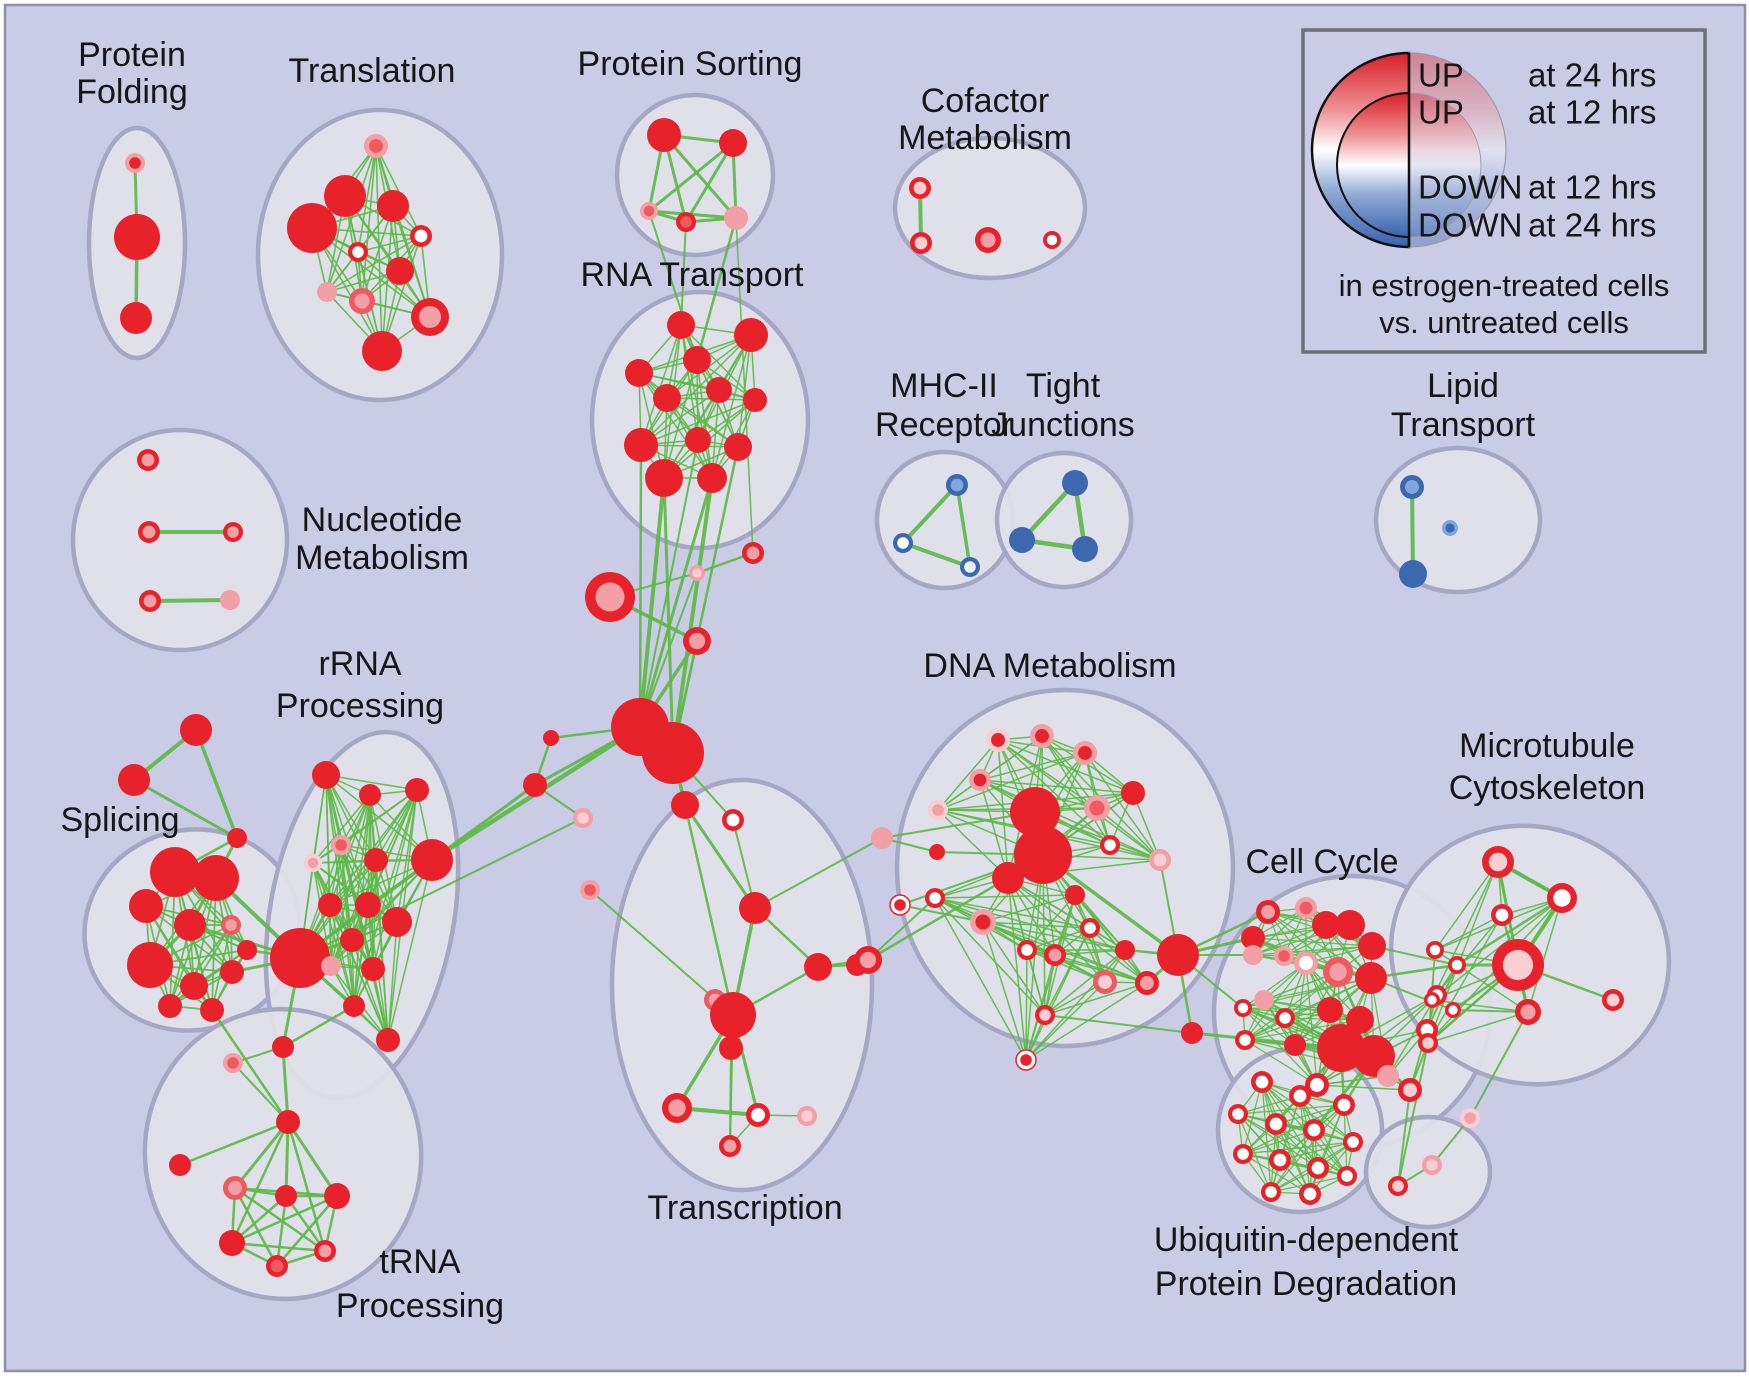 This screenshot has height=1381, width=1750. What do you see at coordinates (382, 558) in the screenshot?
I see `cluster-label-nucleotide-metabolism: Metabolism` at bounding box center [382, 558].